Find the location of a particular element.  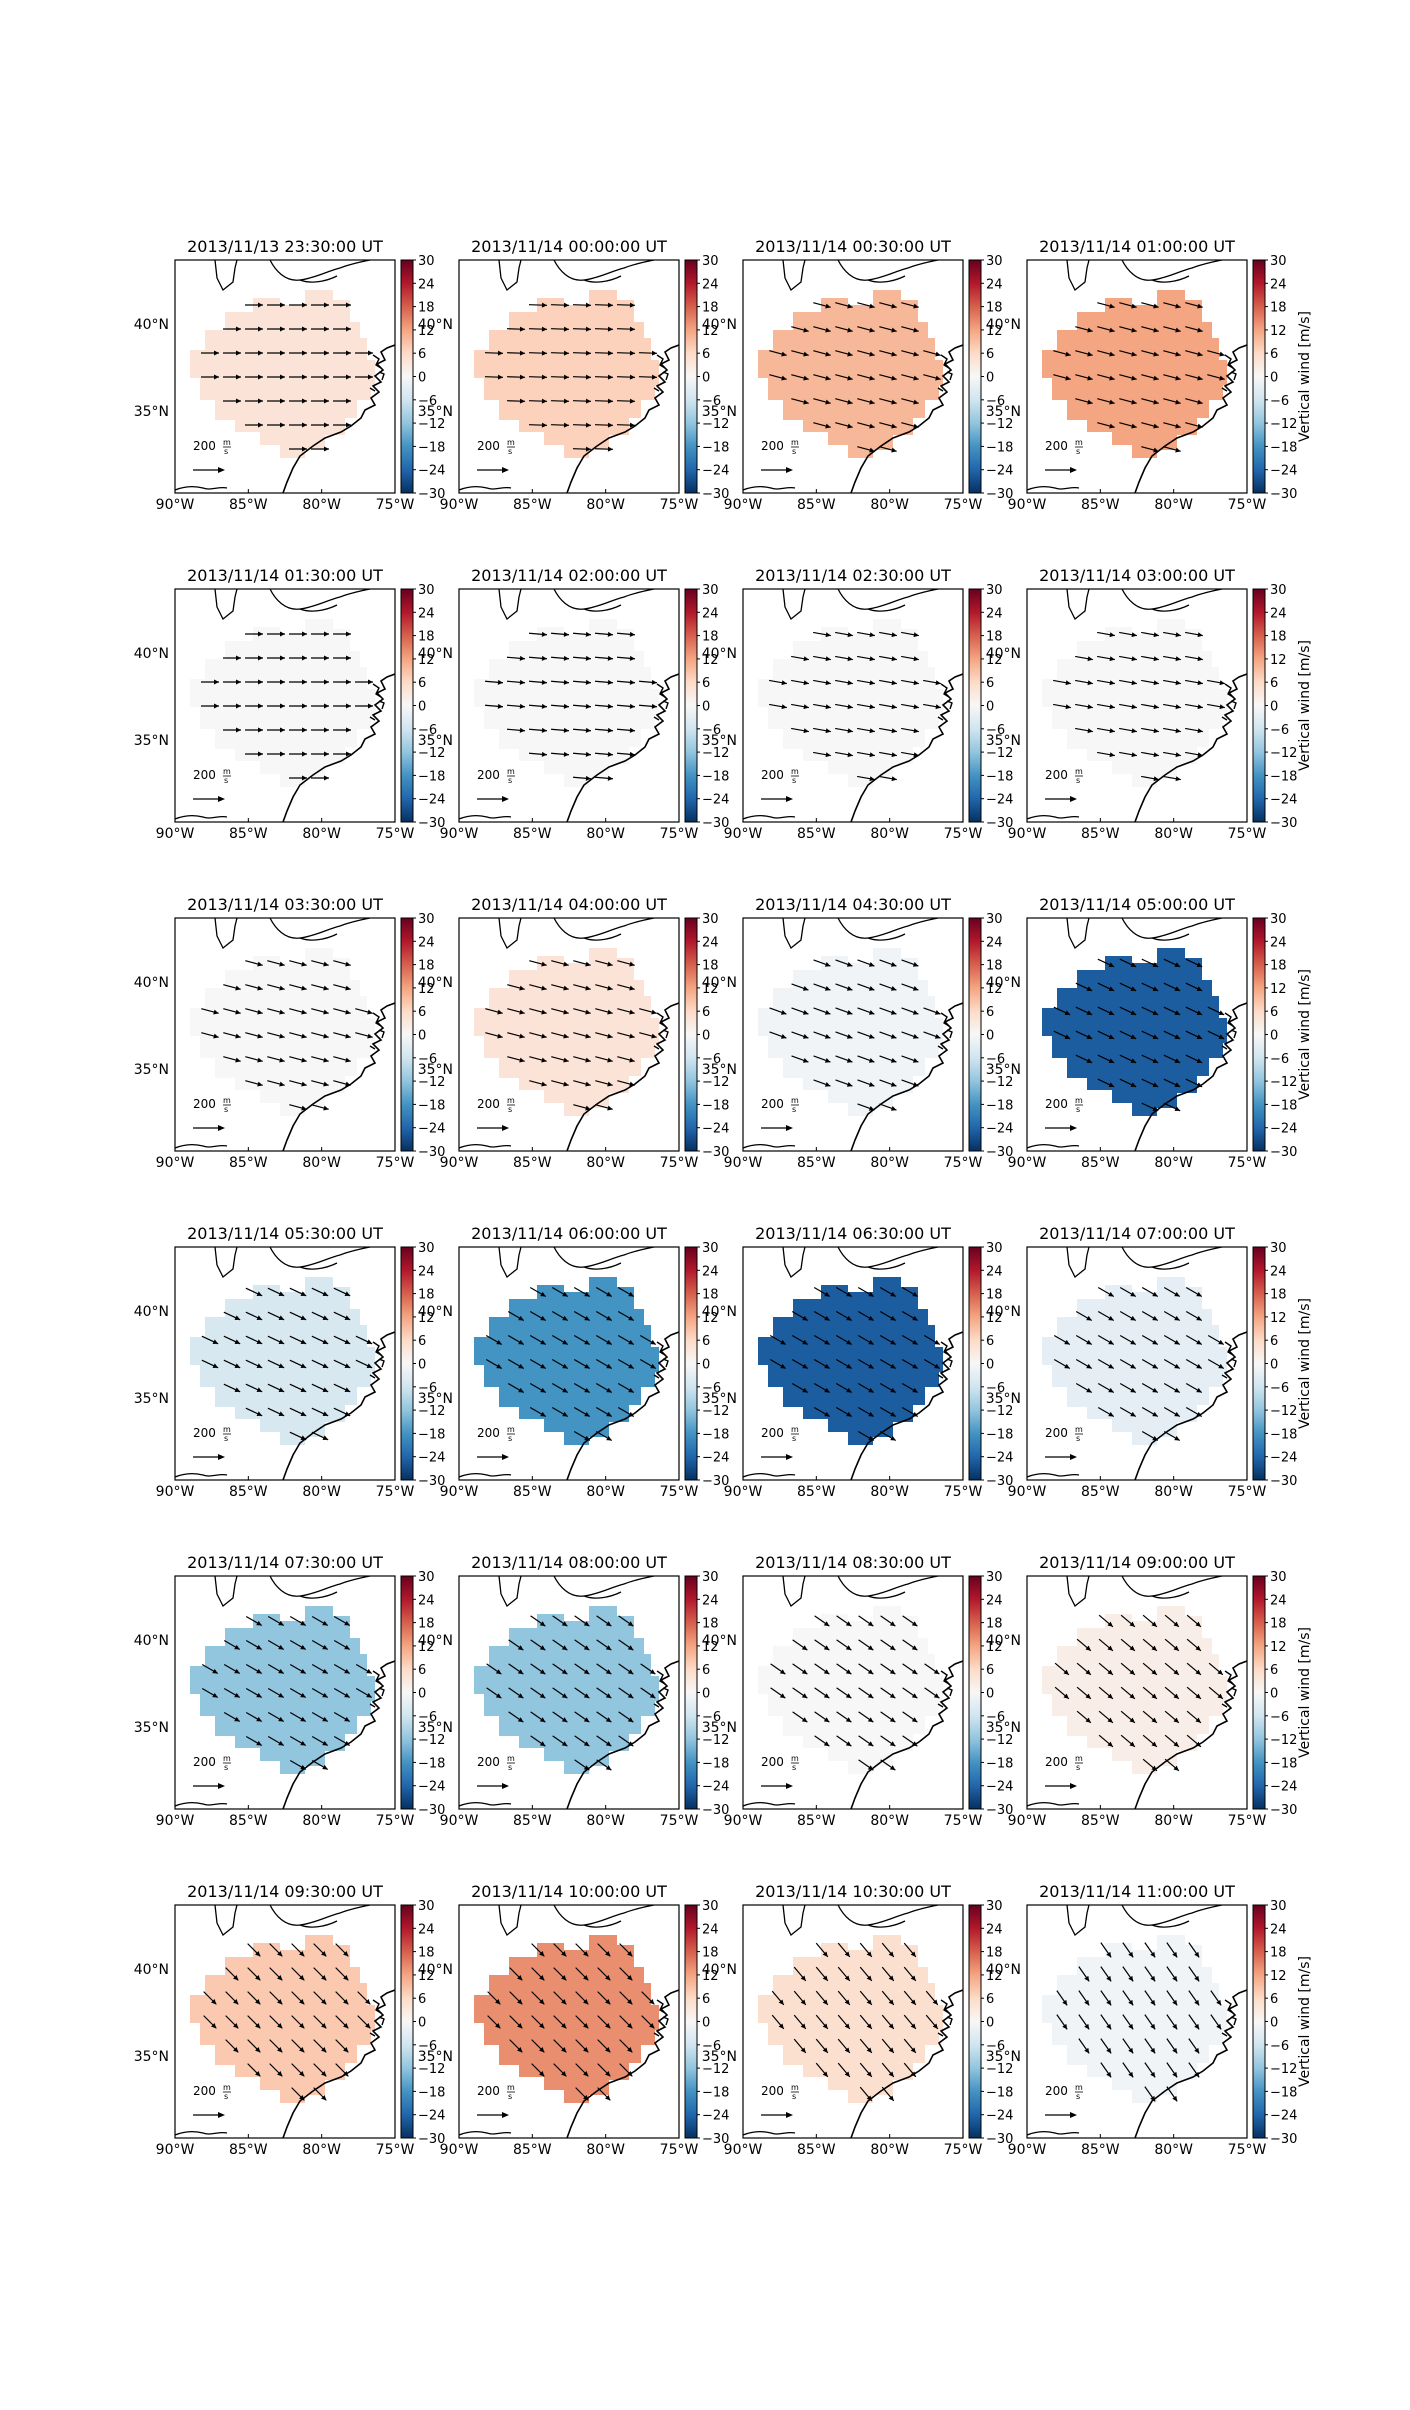

colorbar-tick-label: 30 is located at coordinates (1278, 261).